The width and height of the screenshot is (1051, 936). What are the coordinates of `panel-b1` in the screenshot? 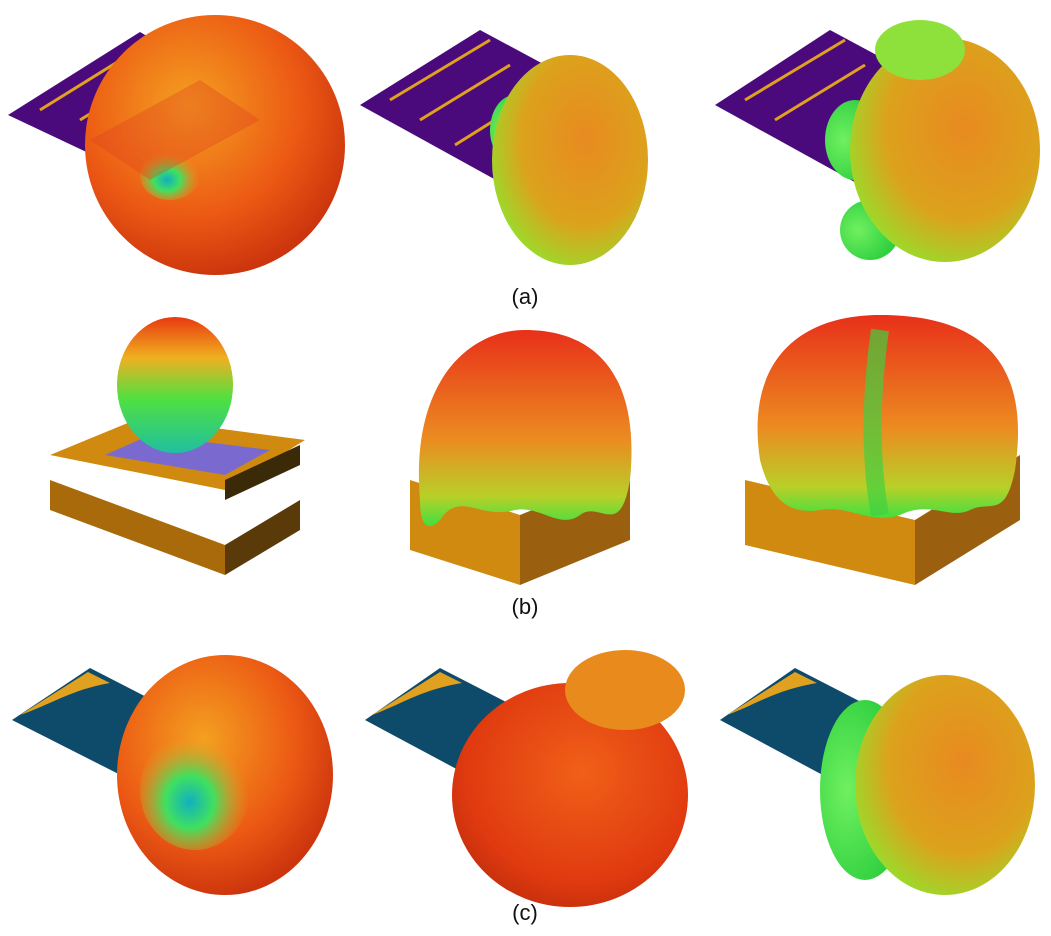 It's located at (177, 446).